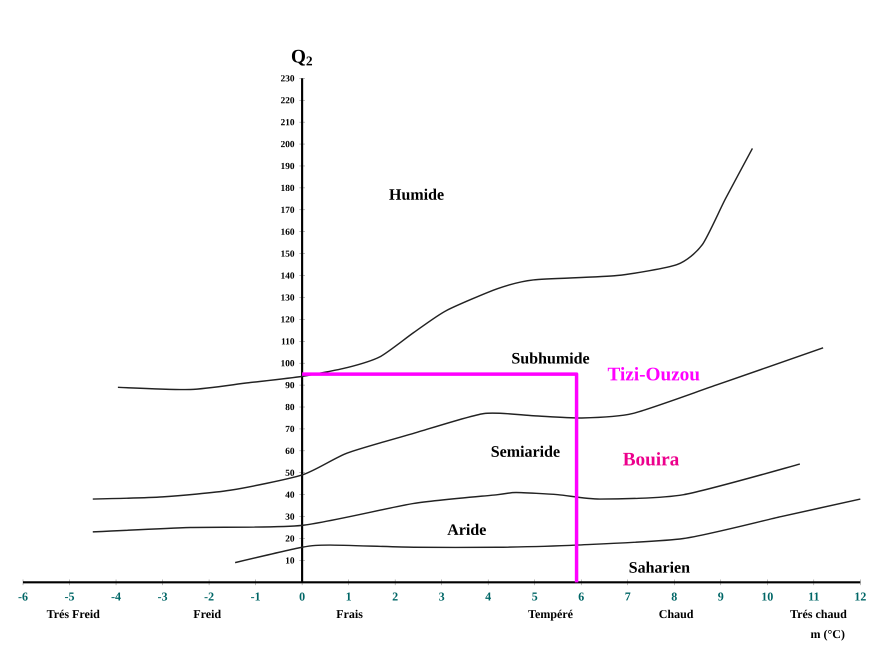 This screenshot has width=869, height=653. Describe the element at coordinates (290, 473) in the screenshot. I see `y-tick-label: 50` at that location.